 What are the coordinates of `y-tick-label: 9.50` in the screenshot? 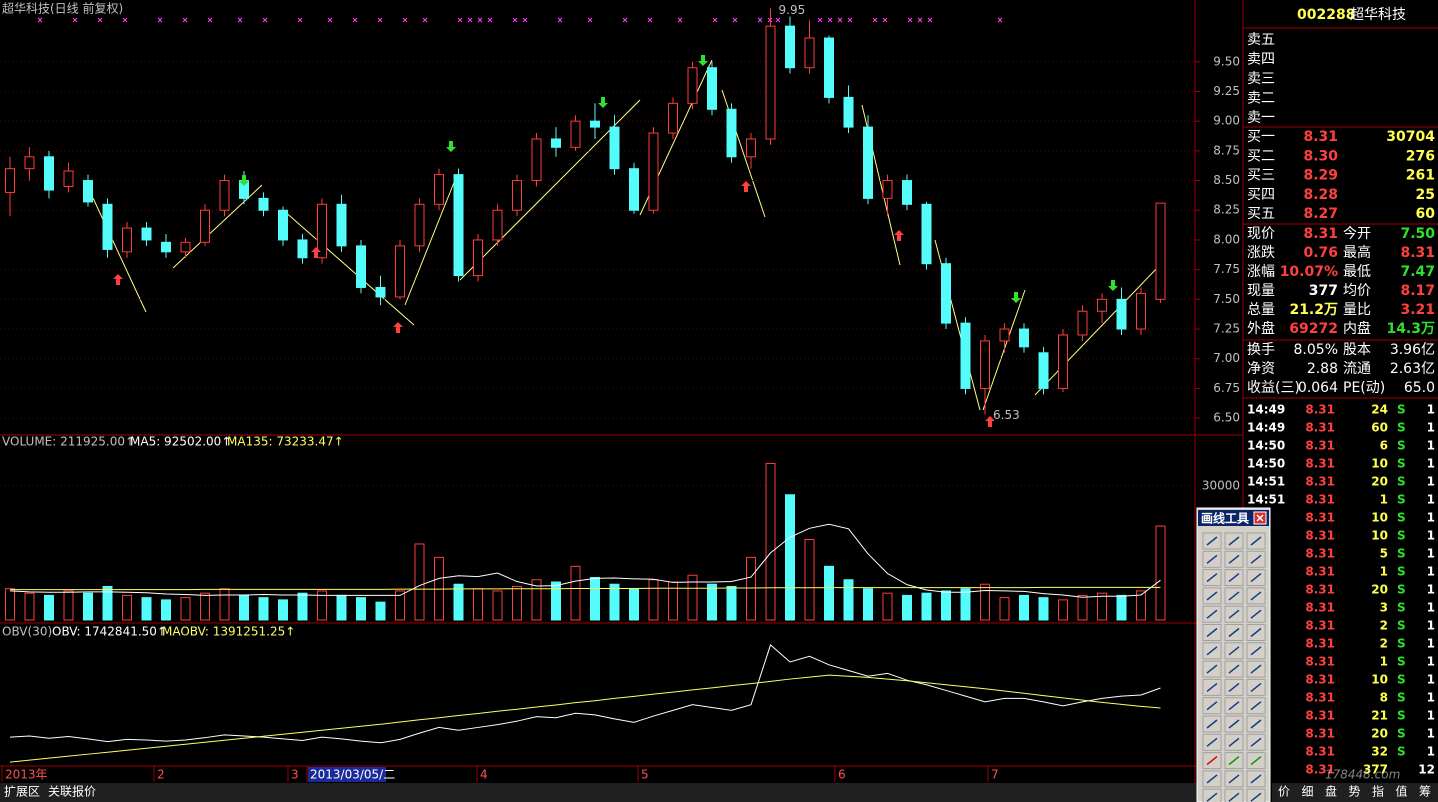 It's located at (1226, 61).